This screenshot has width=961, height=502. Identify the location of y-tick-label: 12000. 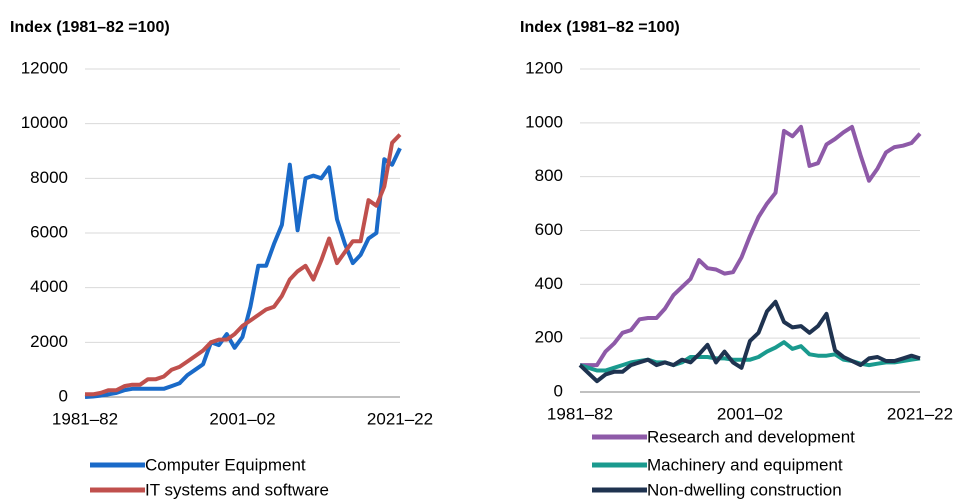
(44, 67).